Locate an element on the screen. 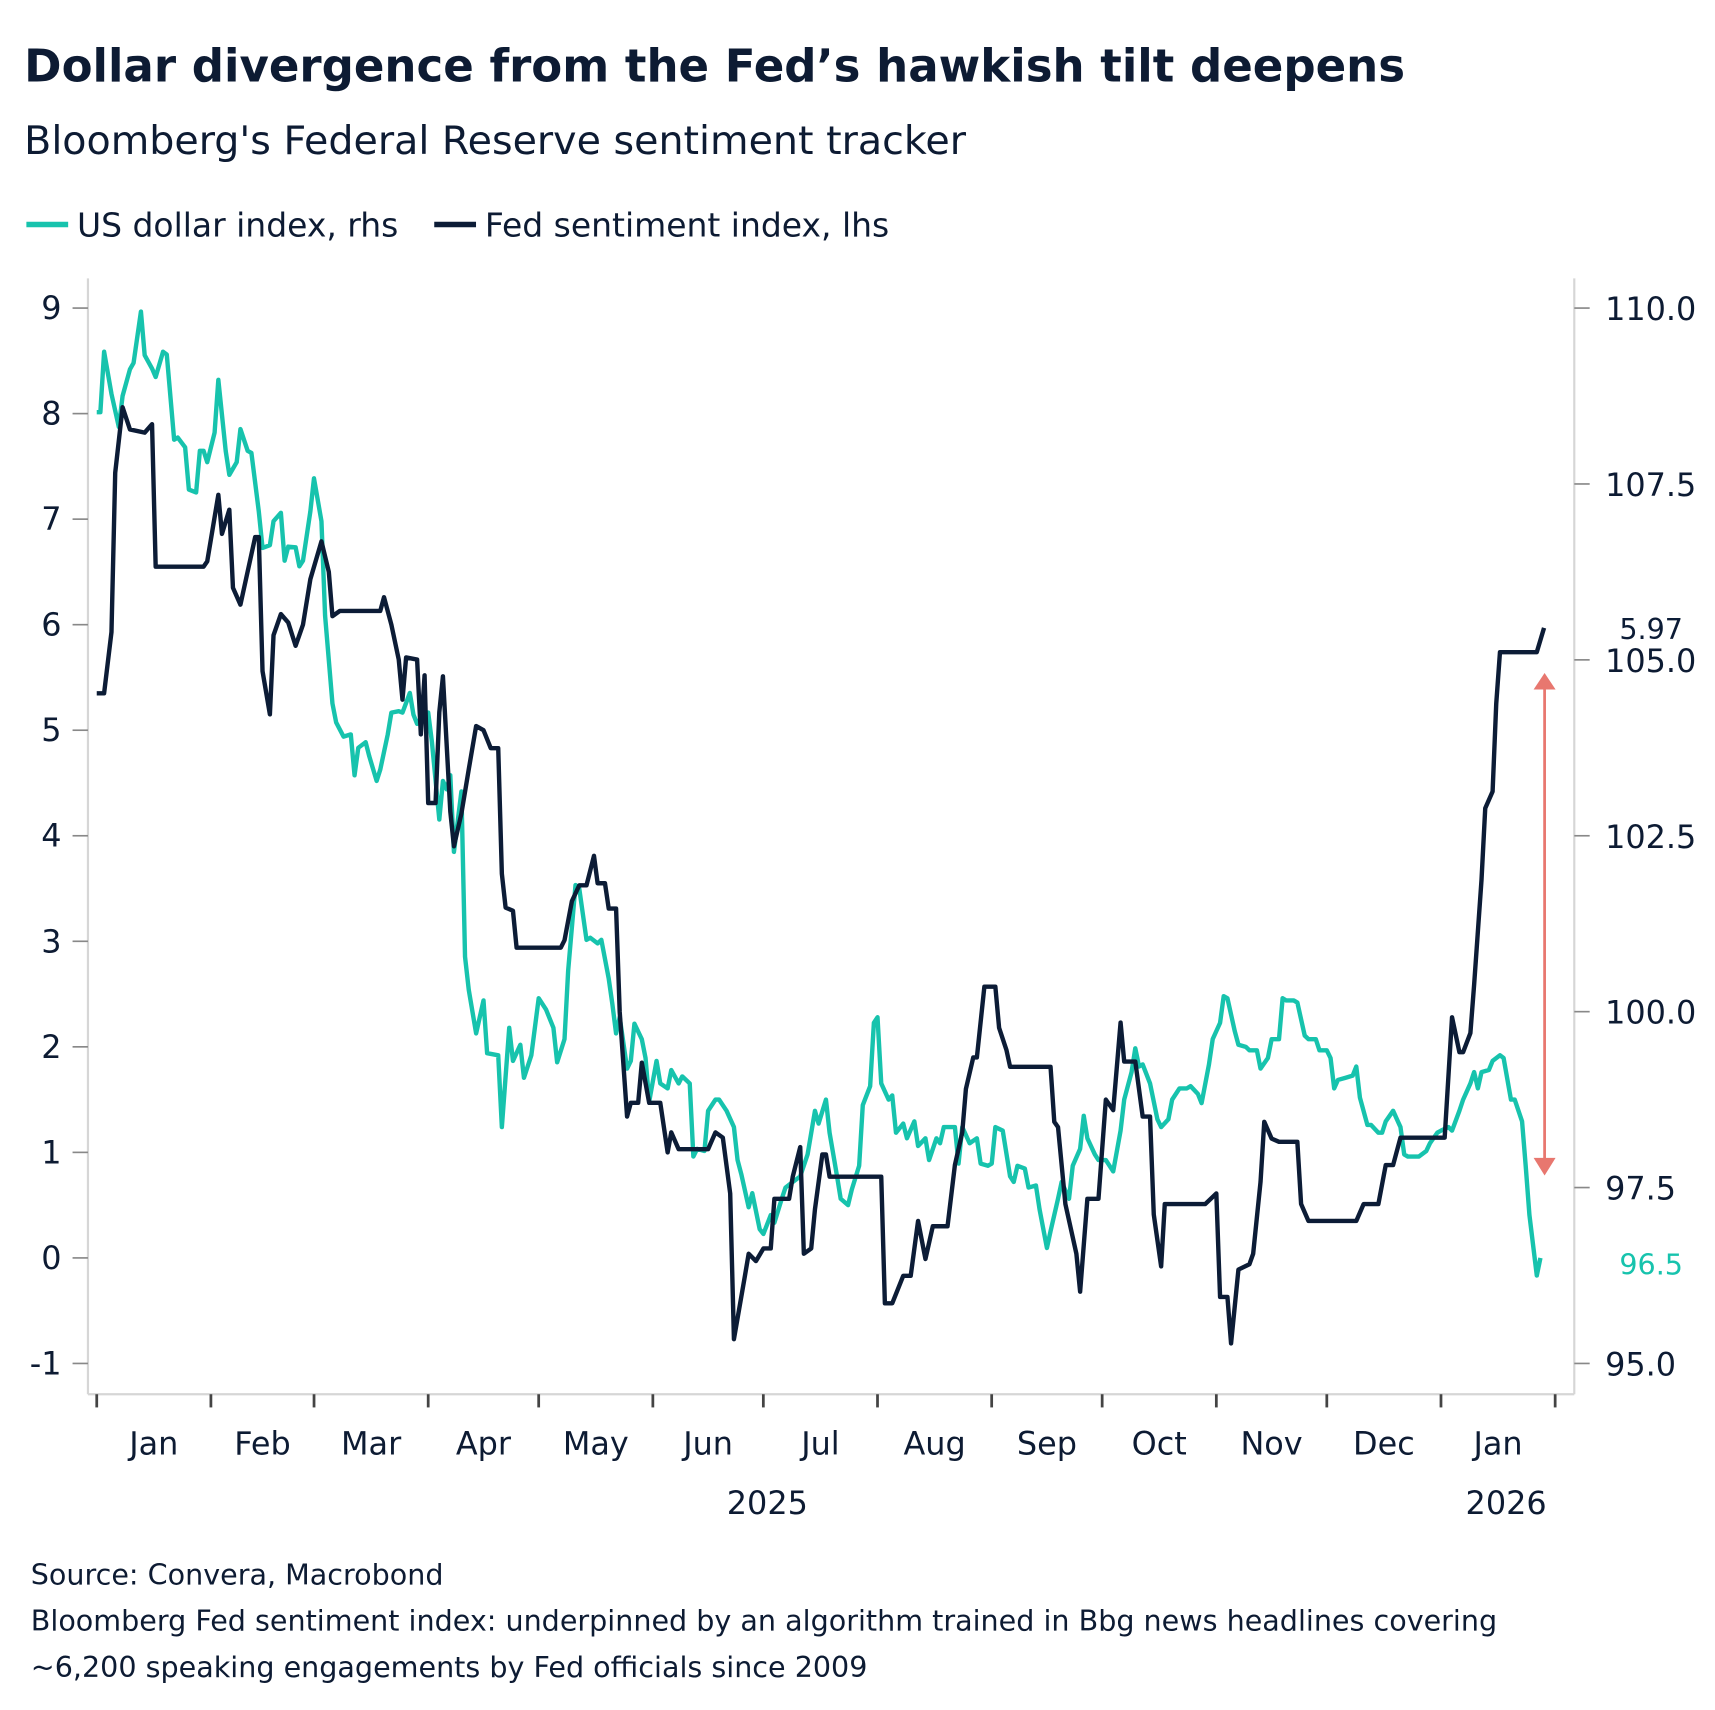 Image resolution: width=1715 pixels, height=1710 pixels. right-axis-ticks: 110.0 107.5 105.0 102.5 100.0 97.5 95.0 is located at coordinates (1635, 837).